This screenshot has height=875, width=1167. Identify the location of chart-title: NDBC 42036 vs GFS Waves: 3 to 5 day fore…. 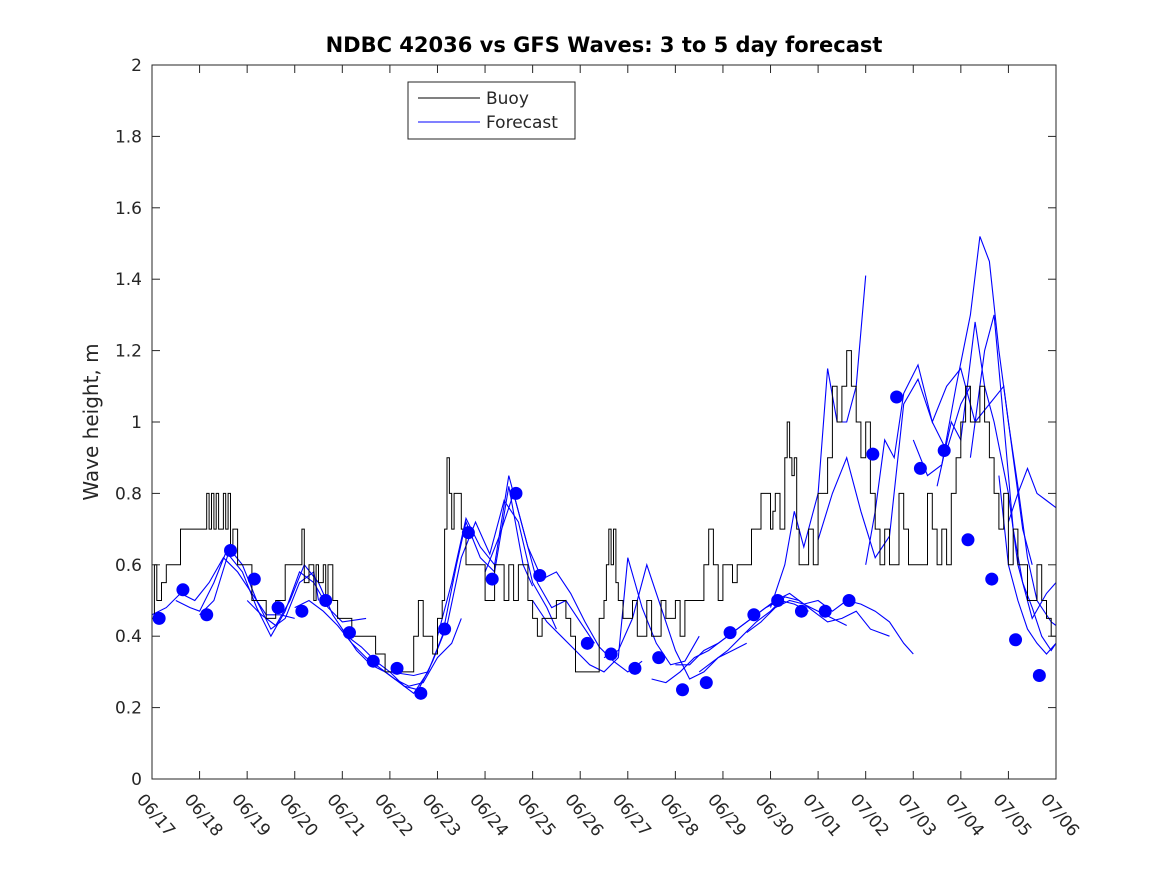
(604, 45).